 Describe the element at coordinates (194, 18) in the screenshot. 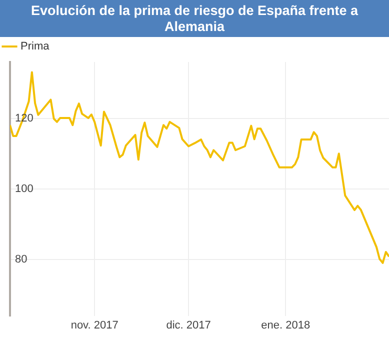

I see `chart-title: Evolución de la prima de riesgo de España frente a Alemania` at that location.